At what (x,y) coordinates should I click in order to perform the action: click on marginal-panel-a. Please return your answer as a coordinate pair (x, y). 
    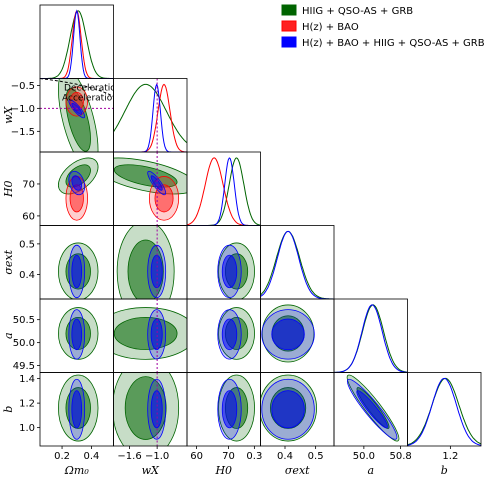
    Looking at the image, I should click on (371, 338).